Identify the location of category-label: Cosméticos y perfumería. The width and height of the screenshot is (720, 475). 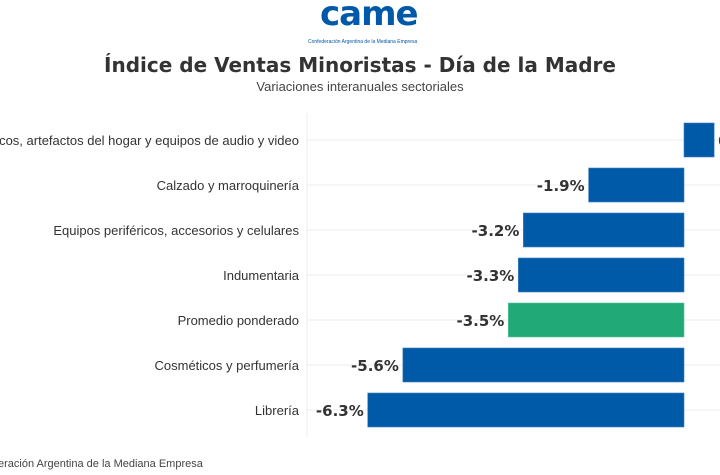
(227, 365).